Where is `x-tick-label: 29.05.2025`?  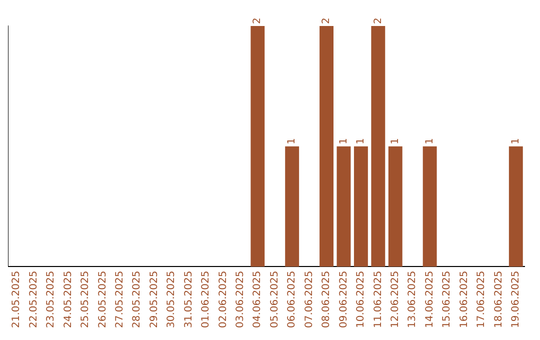 x-tick-label: 29.05.2025 is located at coordinates (154, 299).